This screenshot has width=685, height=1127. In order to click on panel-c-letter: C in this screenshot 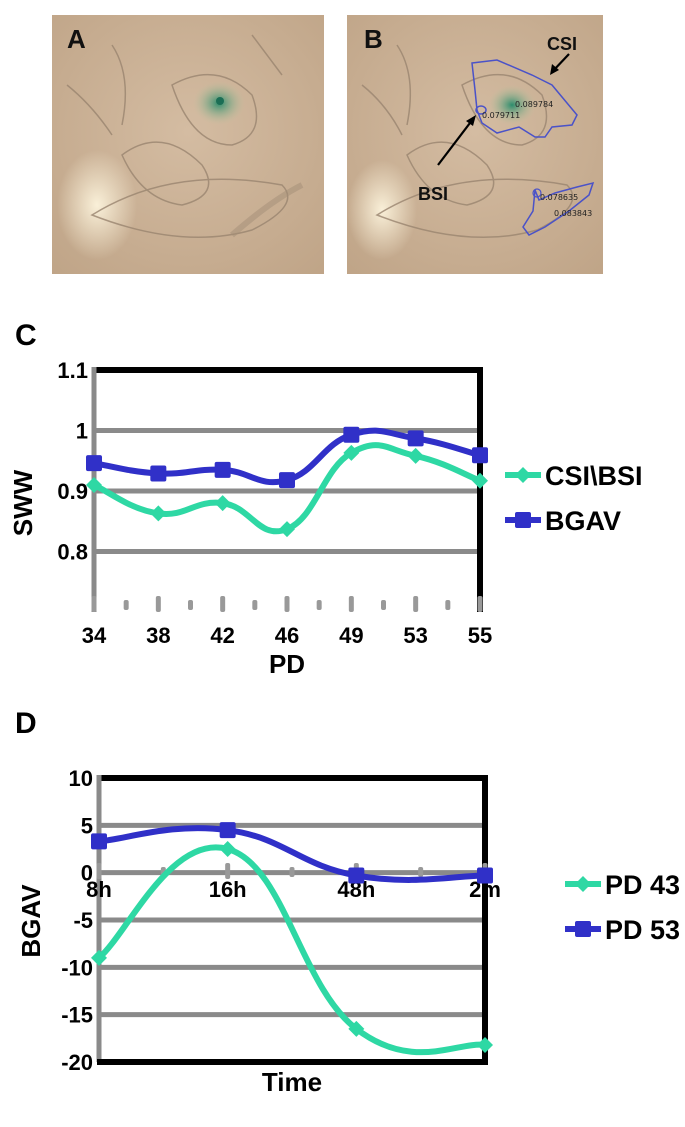, I will do `click(26, 335)`.